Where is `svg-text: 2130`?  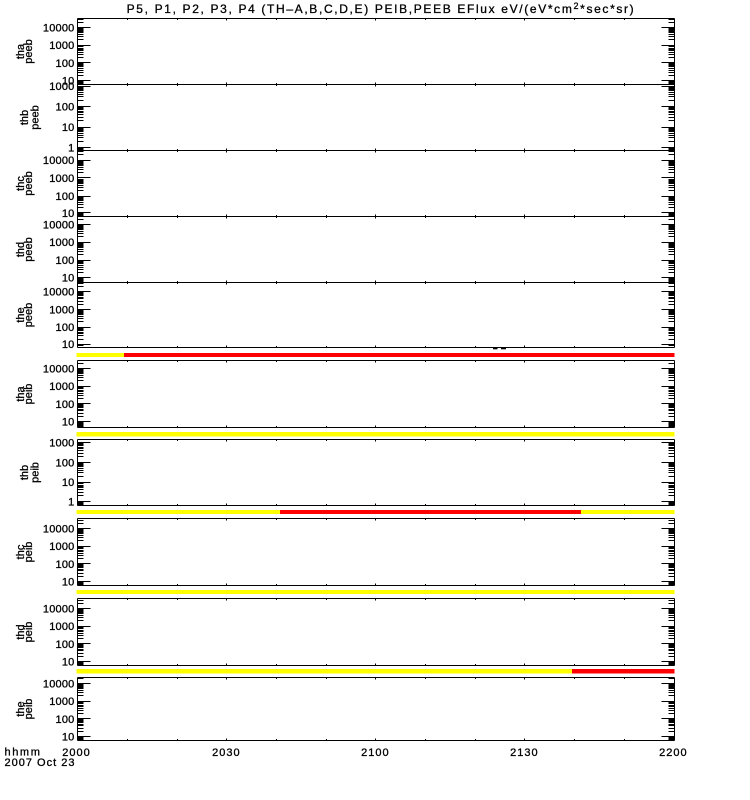 svg-text: 2130 is located at coordinates (524, 753).